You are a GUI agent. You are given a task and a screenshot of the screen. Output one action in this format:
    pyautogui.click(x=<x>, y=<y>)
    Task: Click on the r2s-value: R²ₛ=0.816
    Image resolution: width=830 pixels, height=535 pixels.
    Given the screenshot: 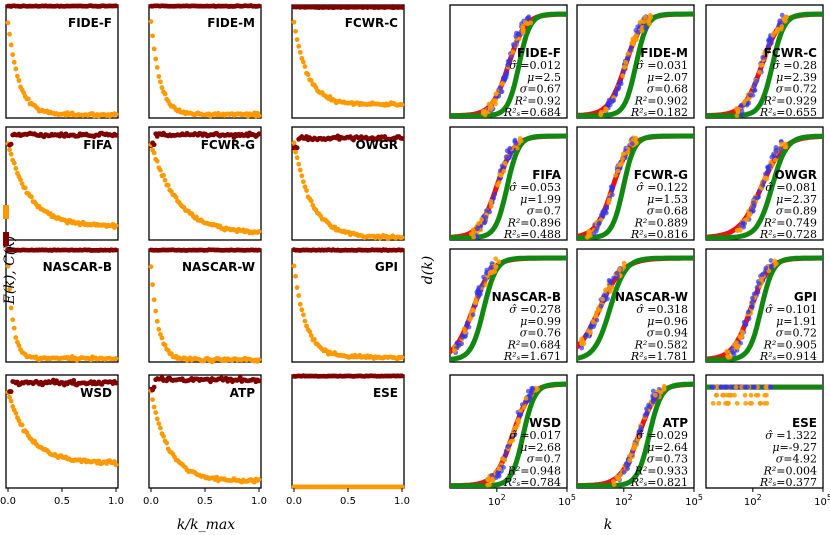 What is the action you would take?
    pyautogui.click(x=659, y=234)
    